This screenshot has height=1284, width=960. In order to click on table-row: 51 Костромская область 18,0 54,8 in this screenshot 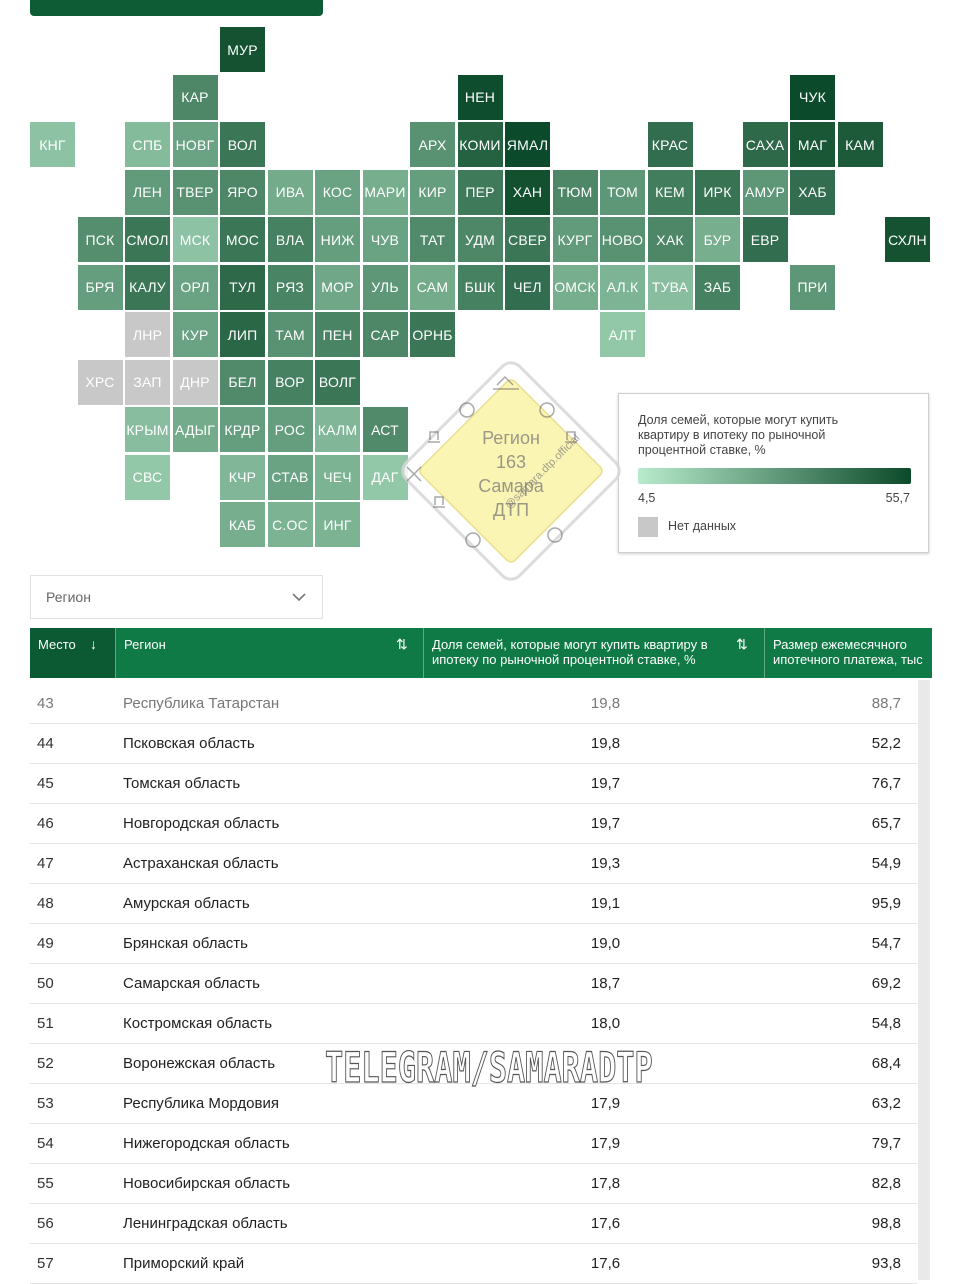, I will do `click(473, 1024)`.